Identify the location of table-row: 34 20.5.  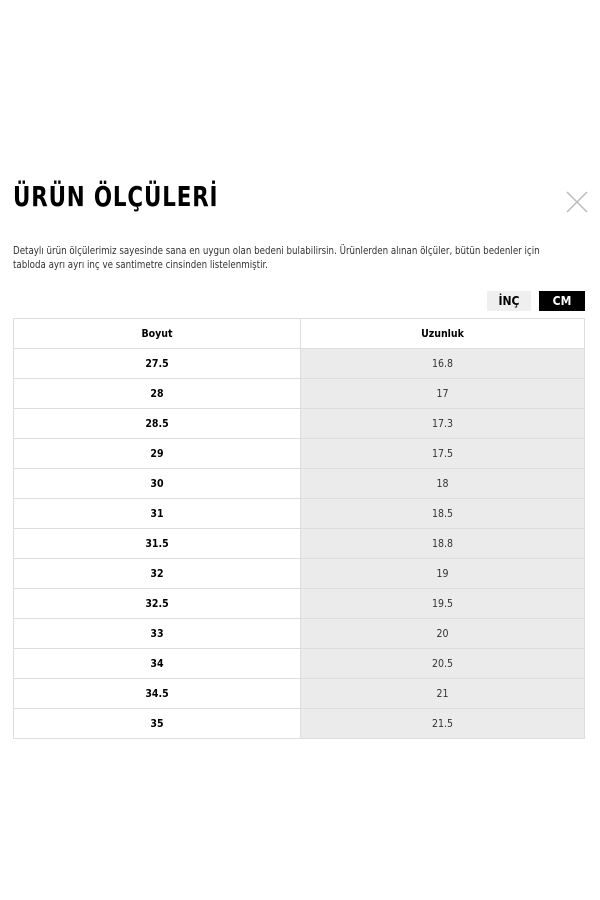
(299, 663).